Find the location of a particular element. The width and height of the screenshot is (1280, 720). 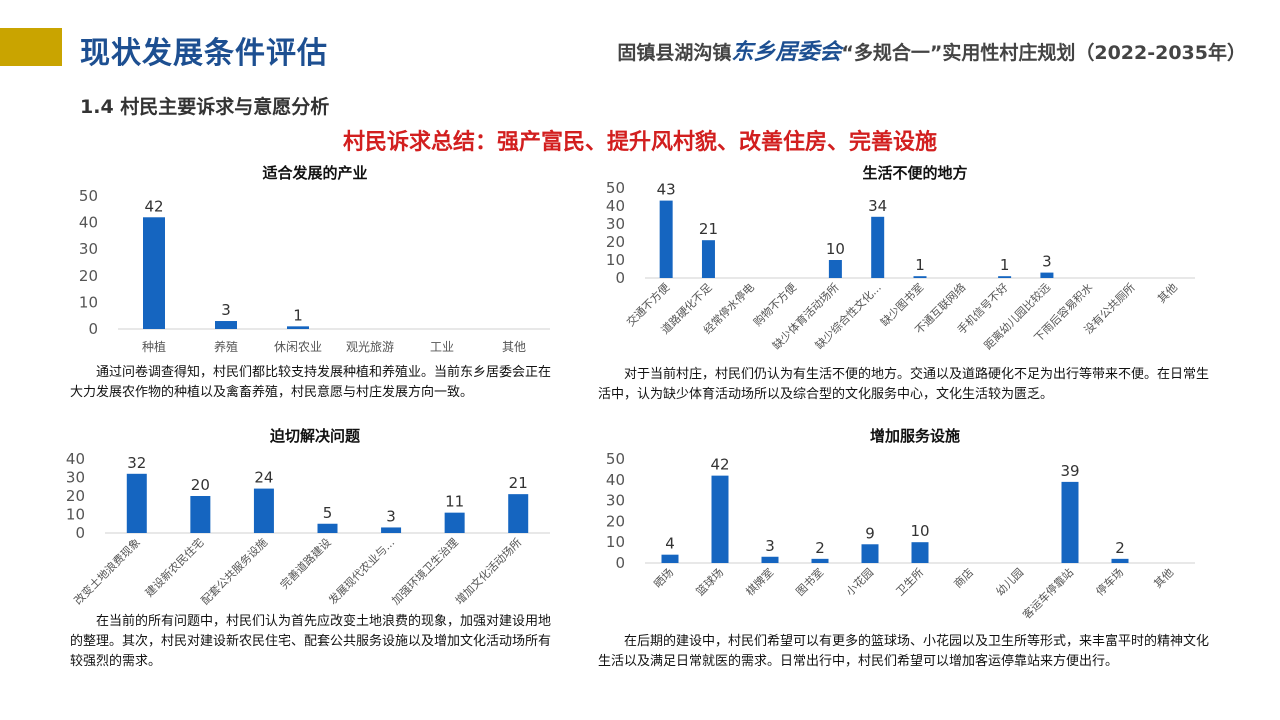

data-label: 34 is located at coordinates (877, 206).